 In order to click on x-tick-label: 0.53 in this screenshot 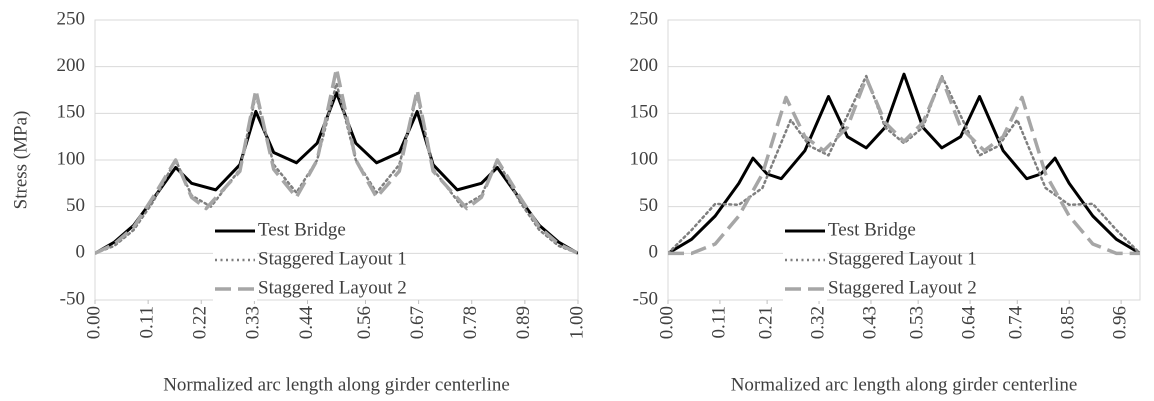, I will do `click(917, 322)`.